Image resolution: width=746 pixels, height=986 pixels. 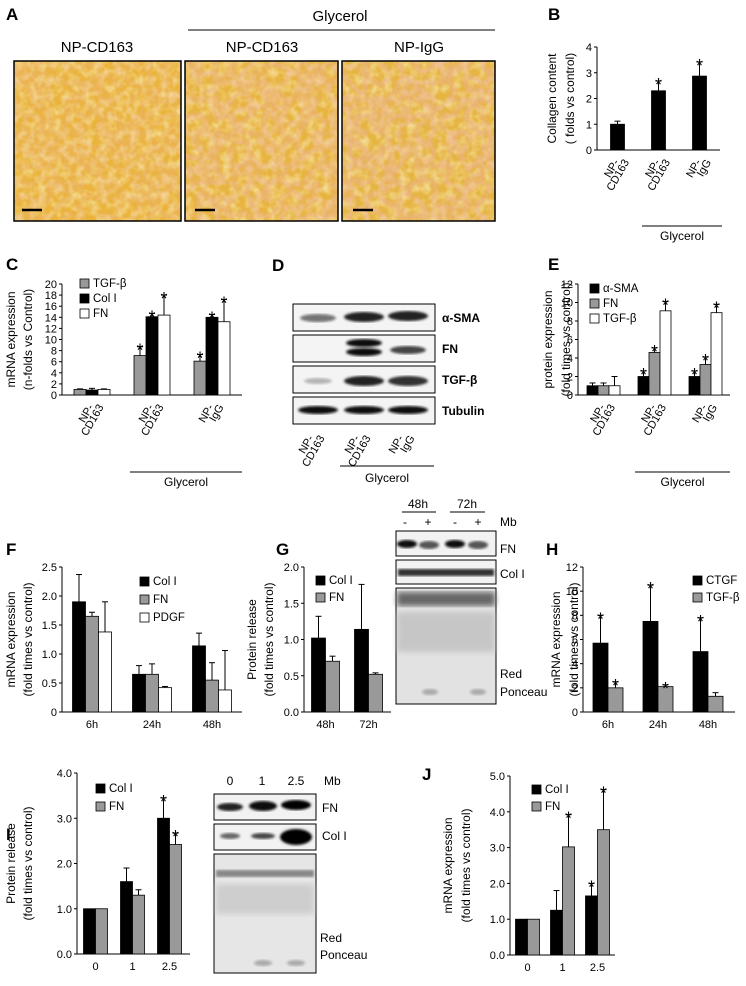 I want to click on y-tick-label: 8, so click(x=54, y=352).